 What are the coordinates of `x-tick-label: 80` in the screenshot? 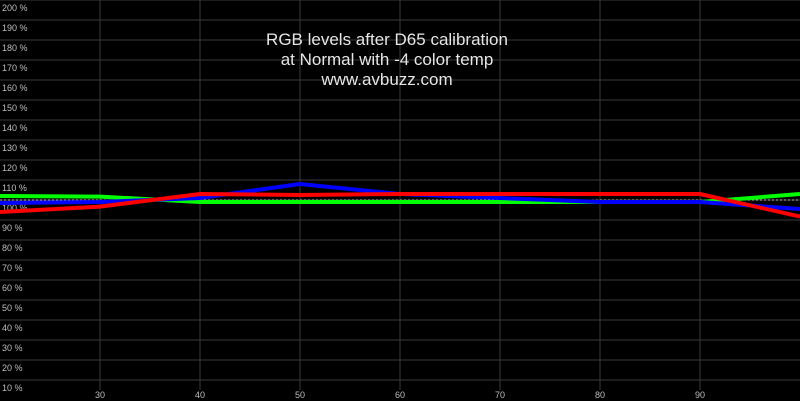 It's located at (600, 395).